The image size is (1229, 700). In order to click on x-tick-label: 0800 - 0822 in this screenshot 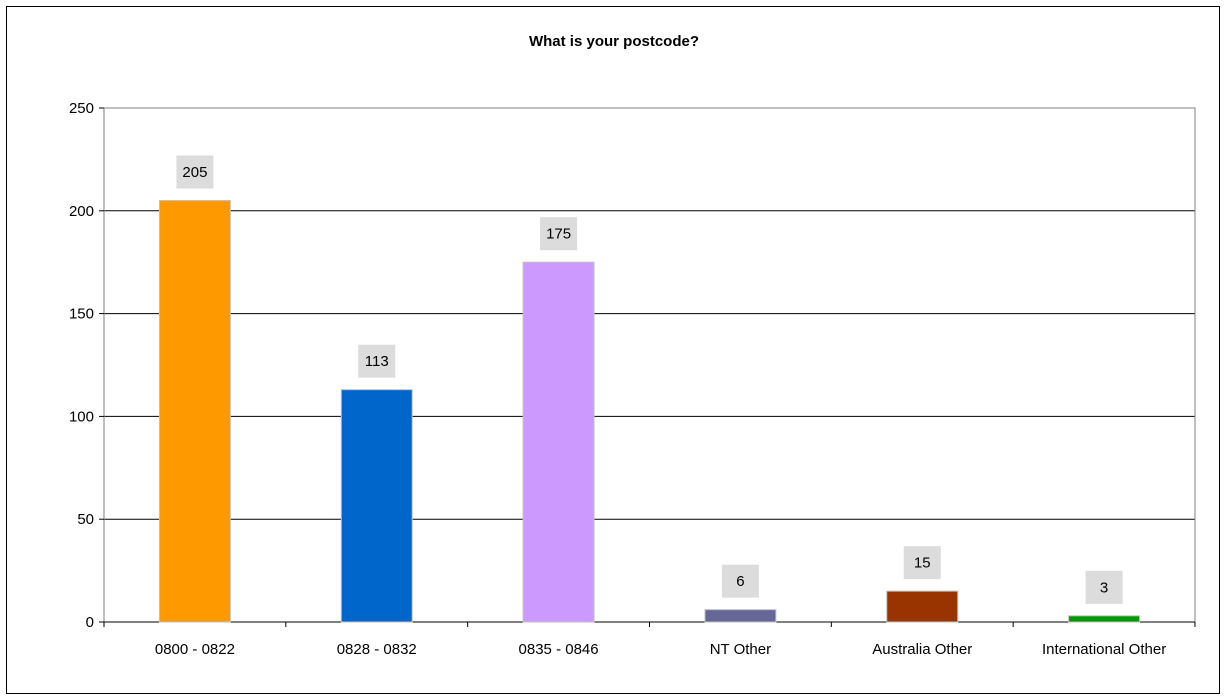, I will do `click(195, 649)`.